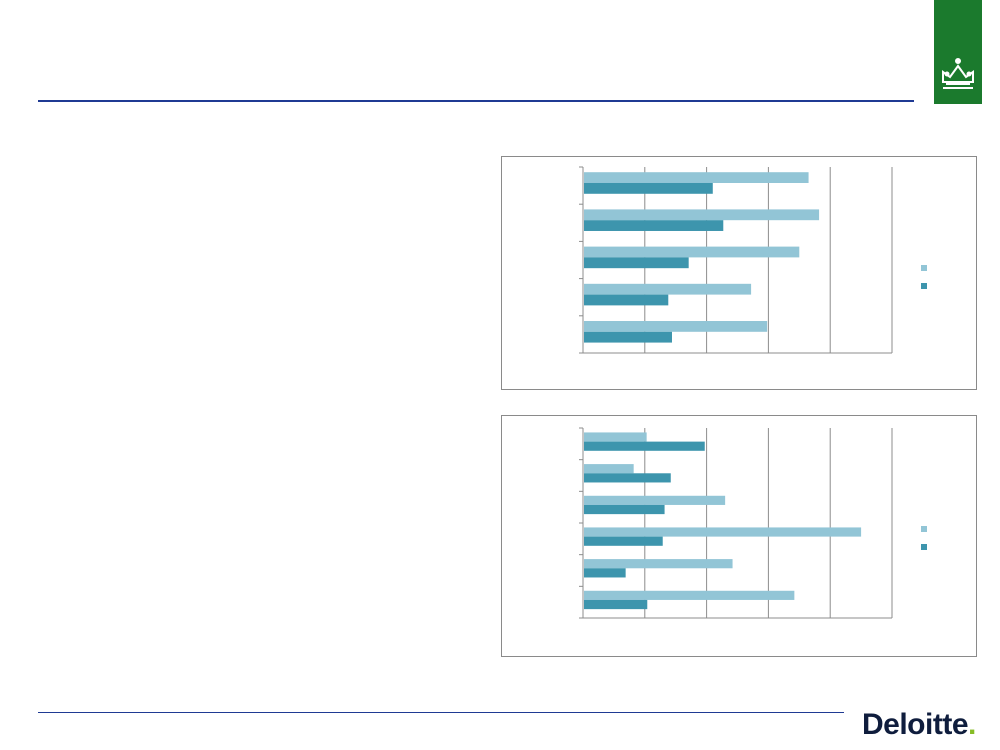 Image resolution: width=1000 pixels, height=750 pixels. Describe the element at coordinates (753, 523) in the screenshot. I see `chart-2-plot` at that location.